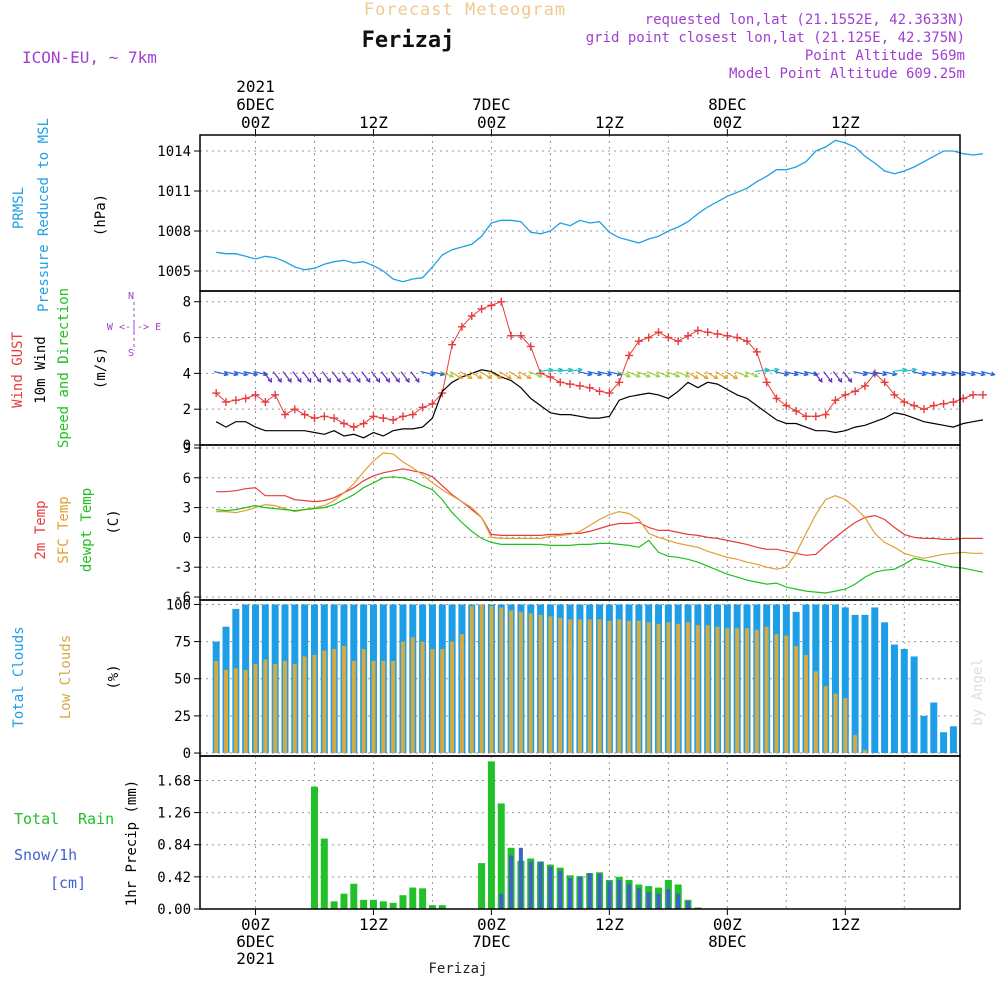 The width and height of the screenshot is (1000, 1000). I want to click on y-tick-label: 3, so click(187, 509).